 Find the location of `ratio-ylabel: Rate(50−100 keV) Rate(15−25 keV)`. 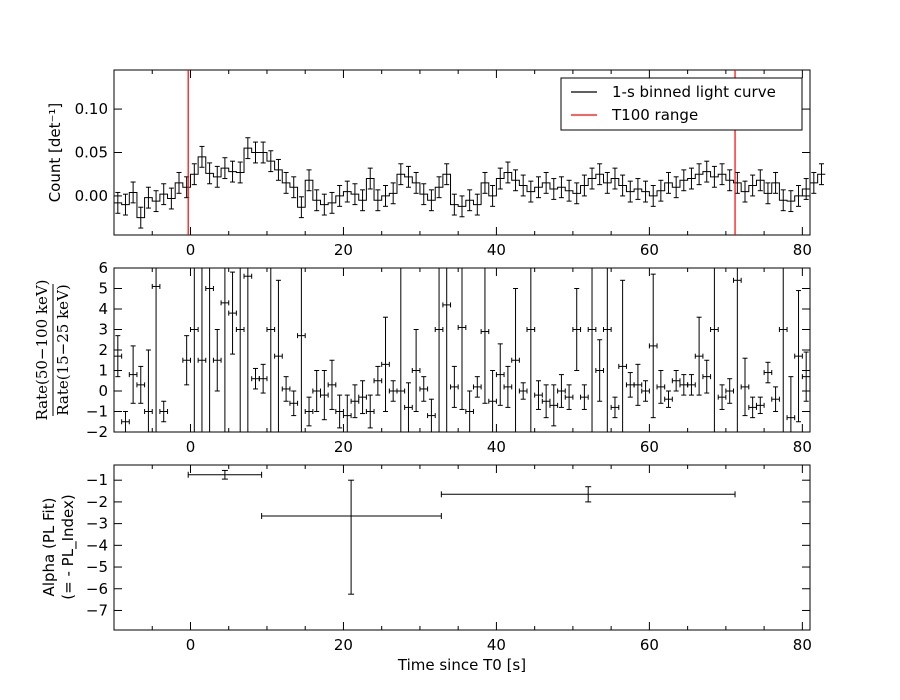

ratio-ylabel: Rate(50−100 keV) Rate(15−25 keV) is located at coordinates (52, 349).